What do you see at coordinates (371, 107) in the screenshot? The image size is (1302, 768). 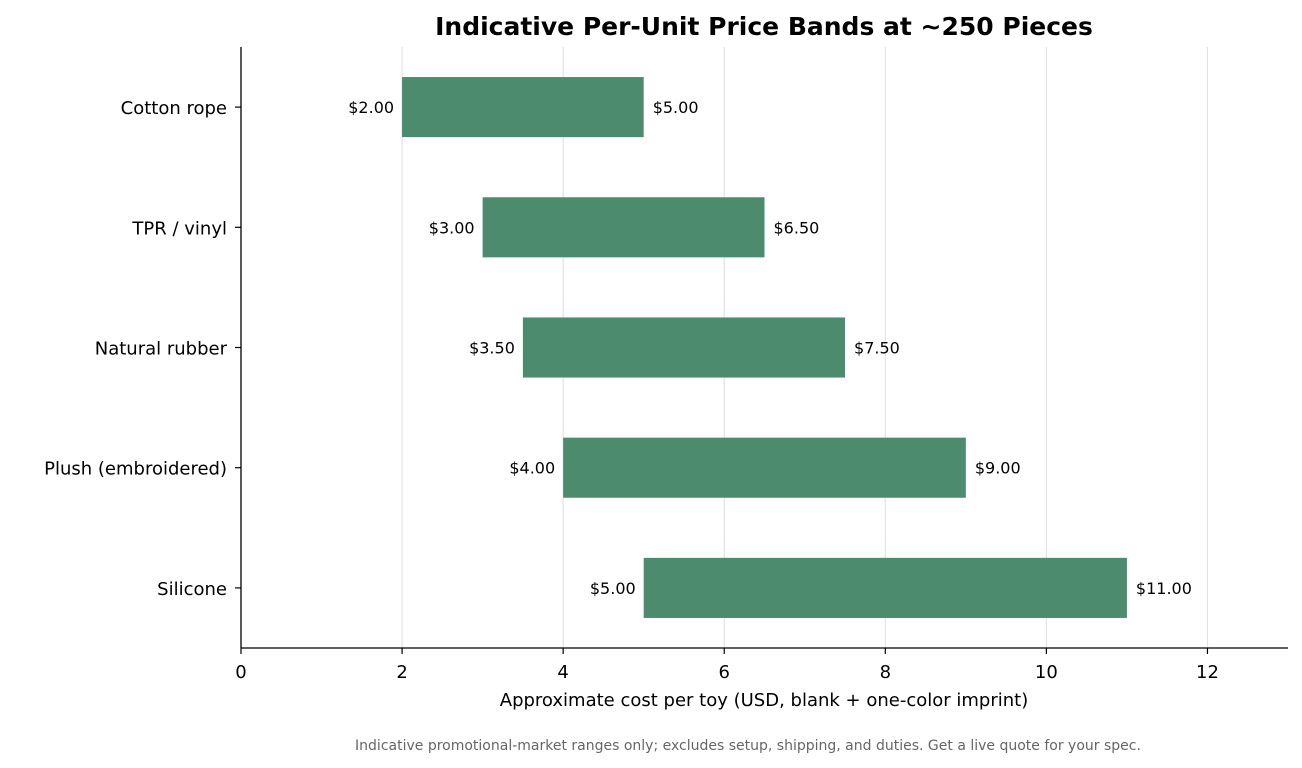 I see `low-price-label: $2.00` at bounding box center [371, 107].